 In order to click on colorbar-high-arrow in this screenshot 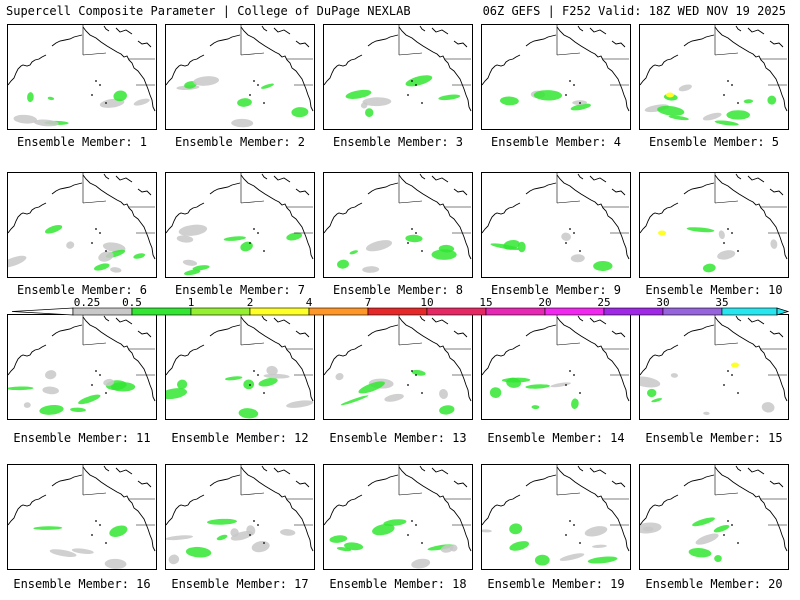, I will do `click(783, 311)`.